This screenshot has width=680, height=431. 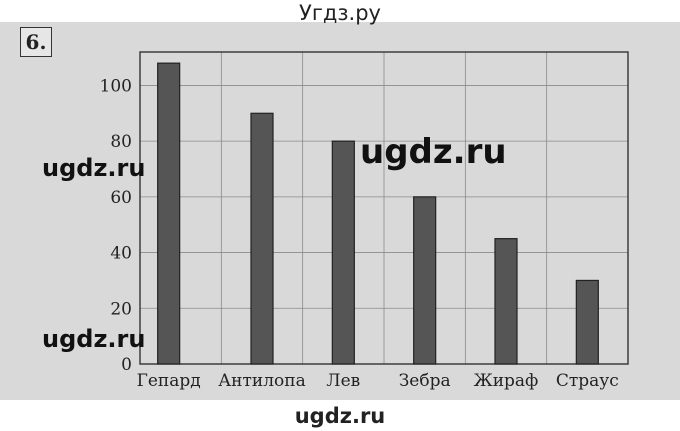 I want to click on footer-watermark: ugdz.ru, so click(x=340, y=416).